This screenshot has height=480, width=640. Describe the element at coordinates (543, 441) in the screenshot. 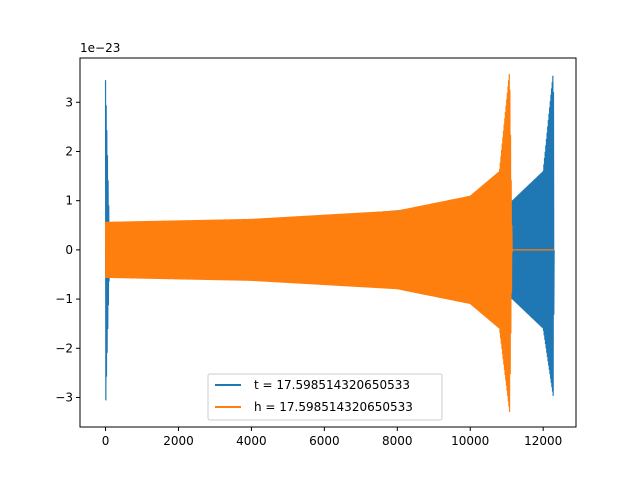

I see `x-tick-label: 12000` at that location.